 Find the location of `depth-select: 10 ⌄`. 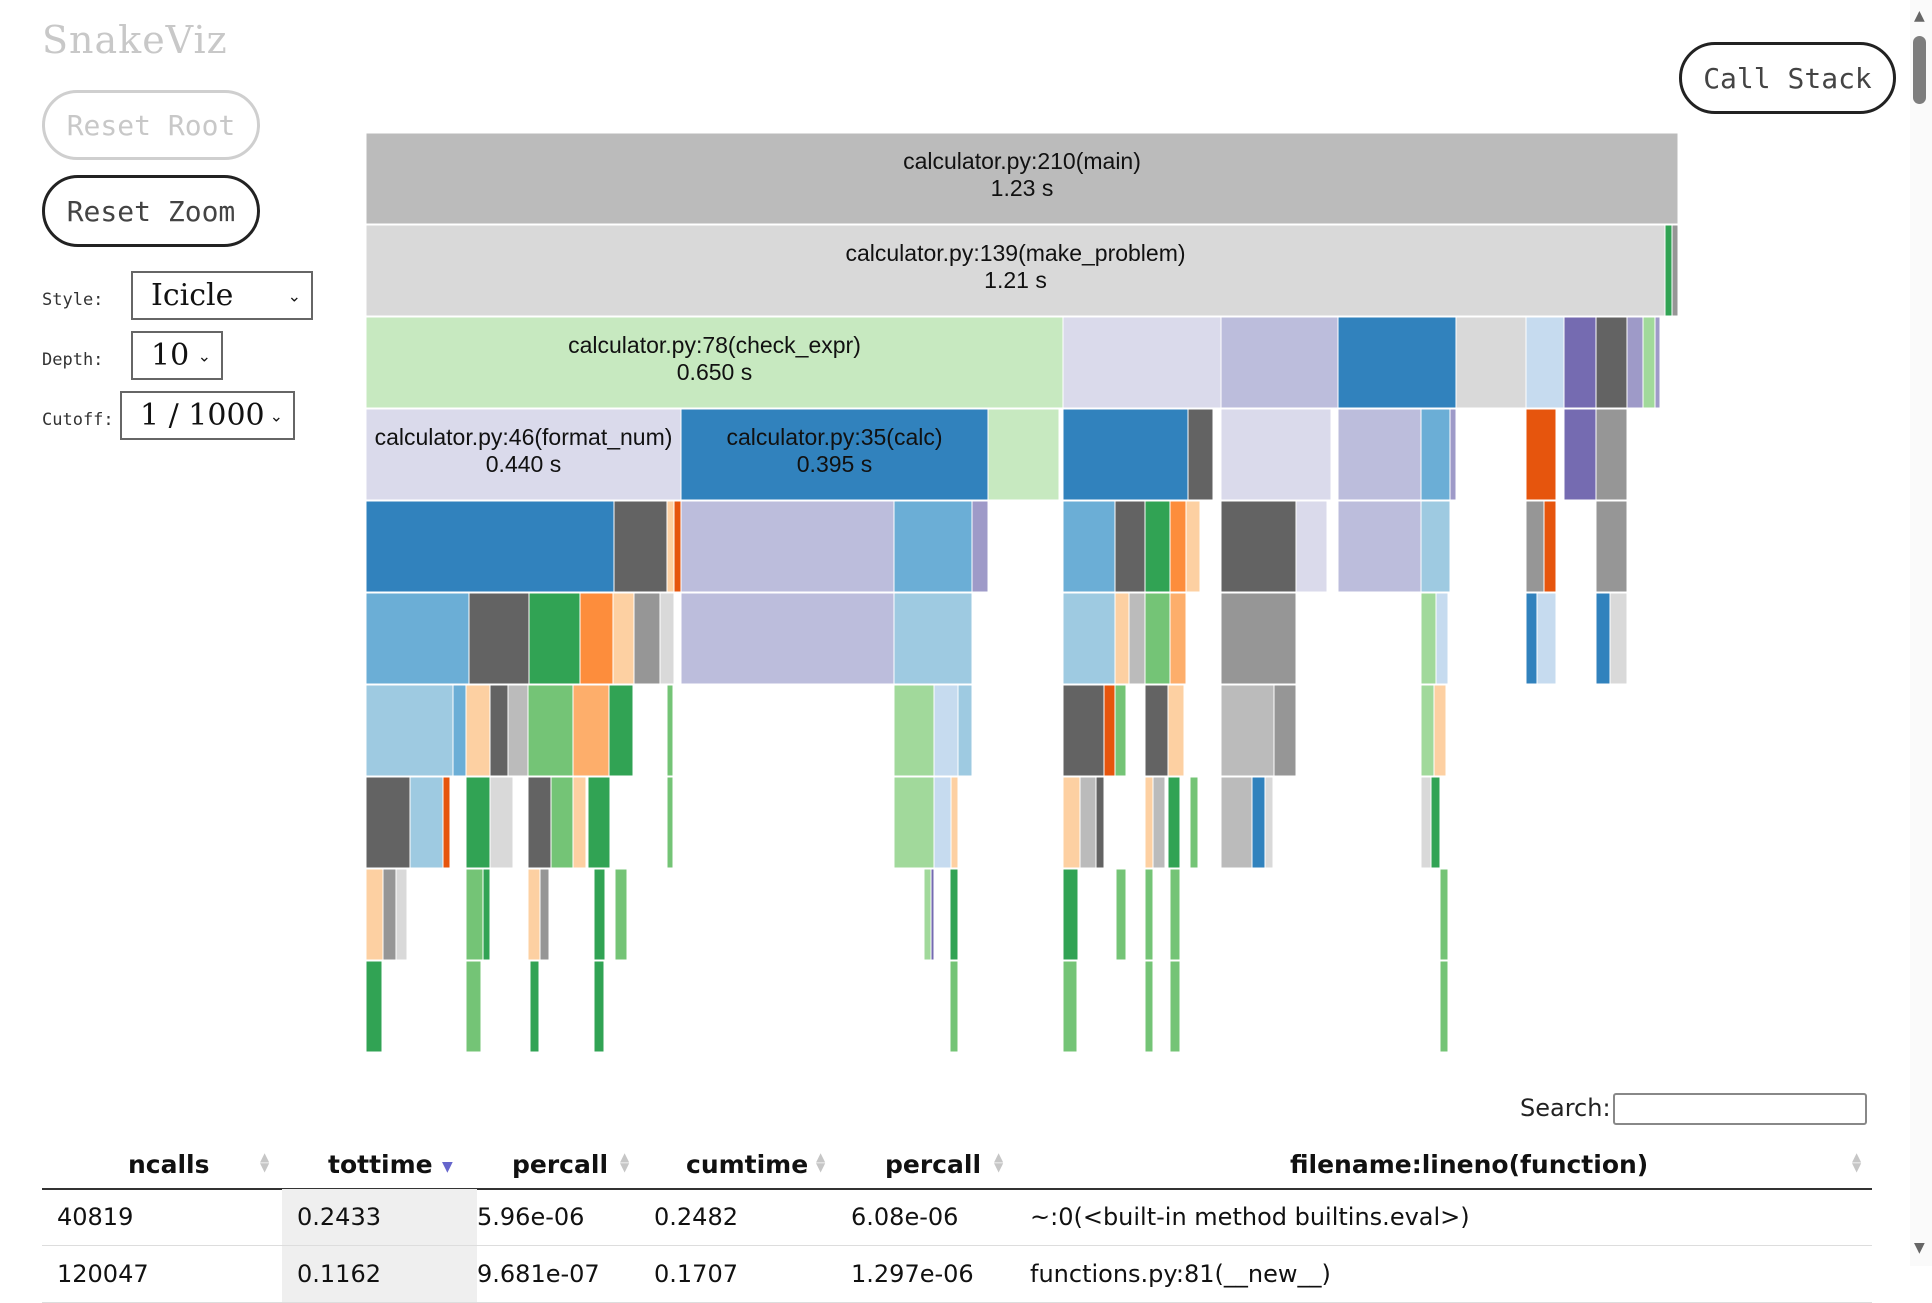

depth-select: 10 ⌄ is located at coordinates (177, 355).